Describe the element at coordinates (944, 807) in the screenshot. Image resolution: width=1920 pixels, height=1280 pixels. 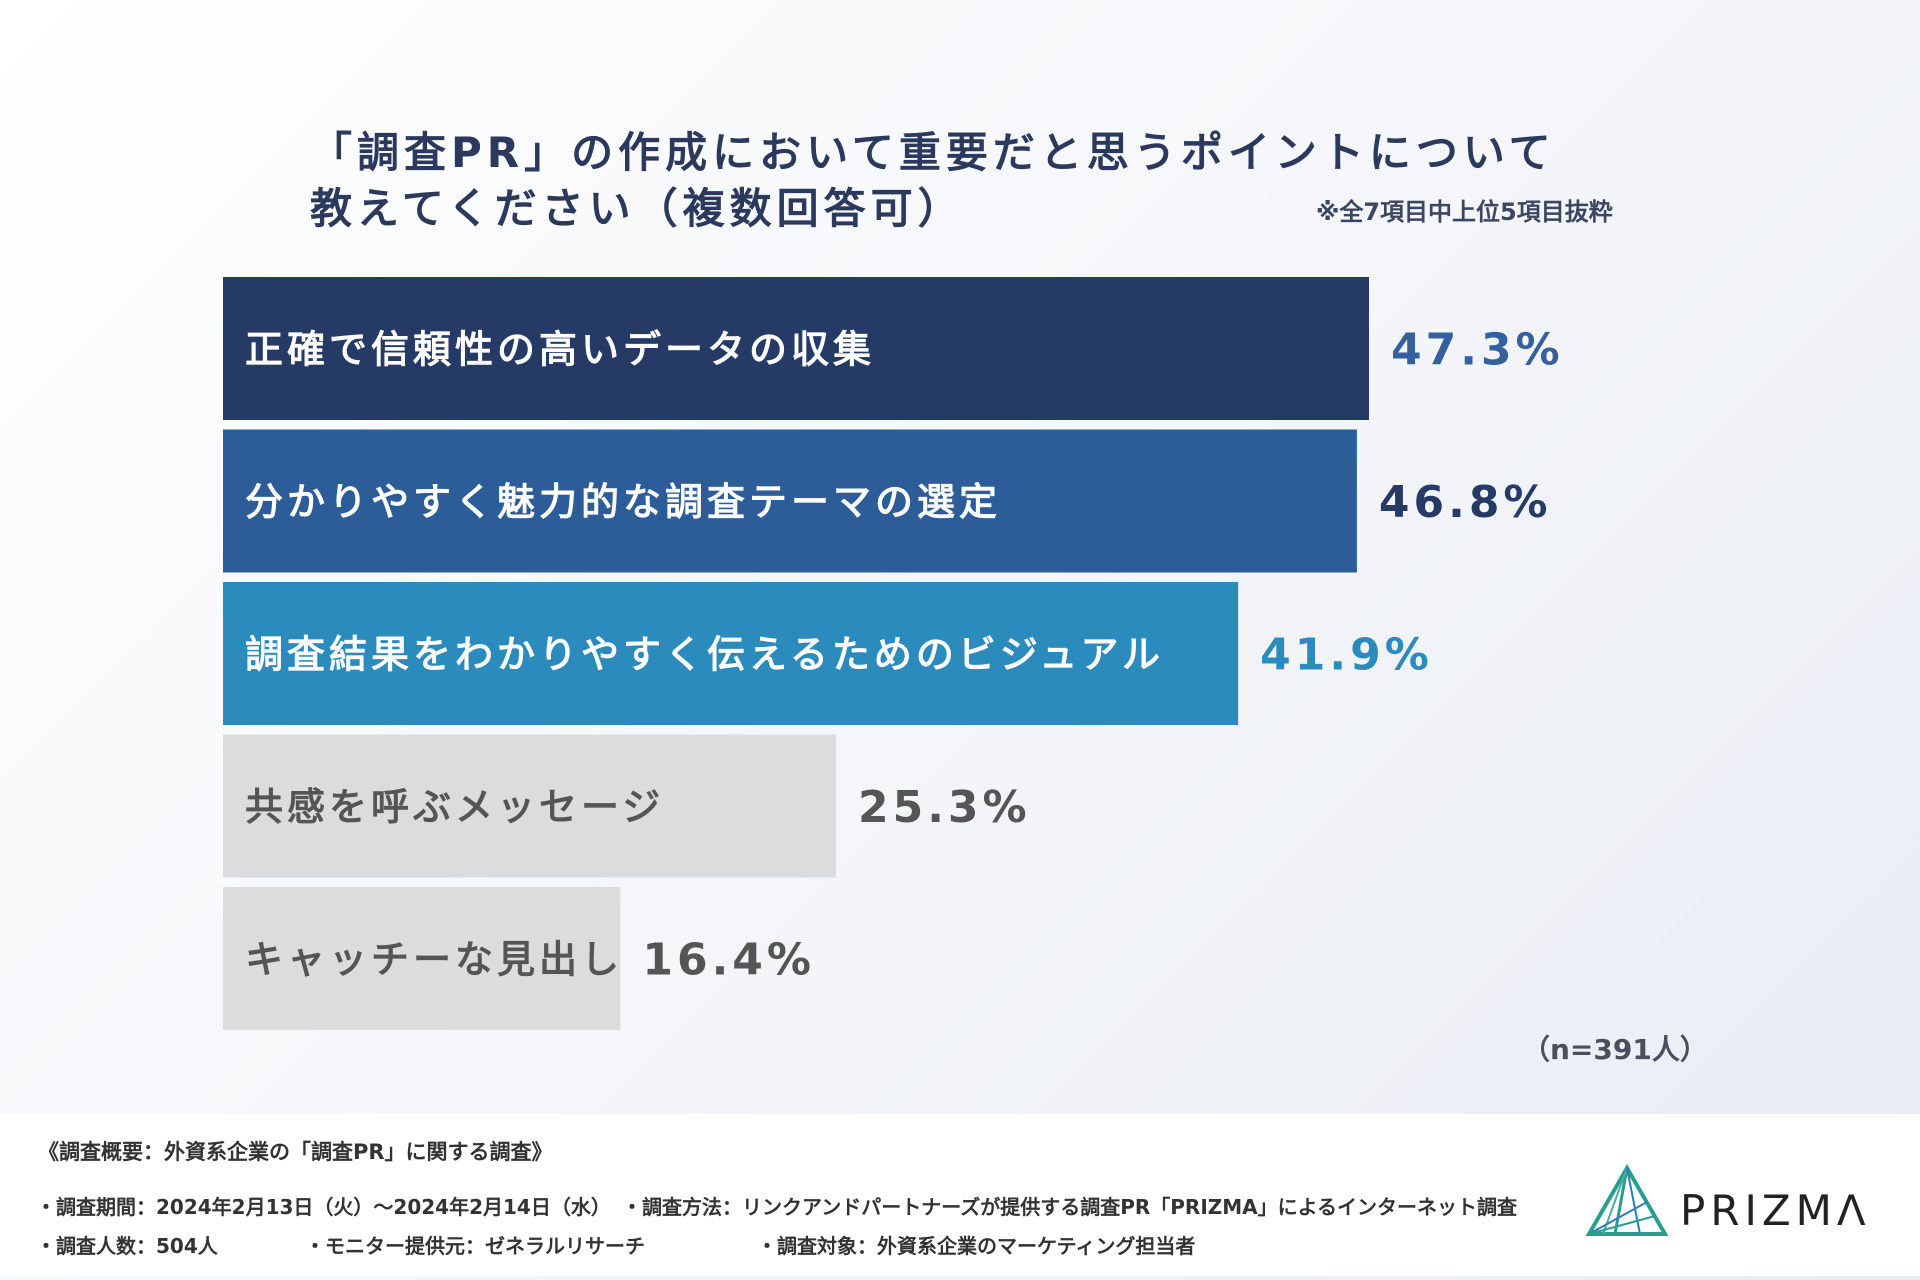
I see `bar-value-4: 25.3%` at that location.